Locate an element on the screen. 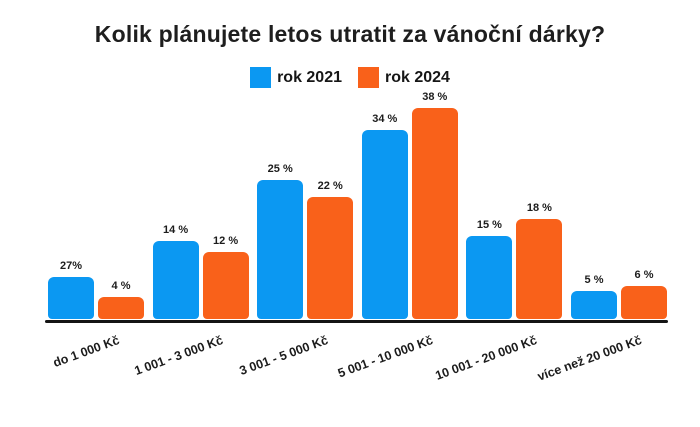 The image size is (700, 427). bar-value-label: 27% is located at coordinates (71, 266).